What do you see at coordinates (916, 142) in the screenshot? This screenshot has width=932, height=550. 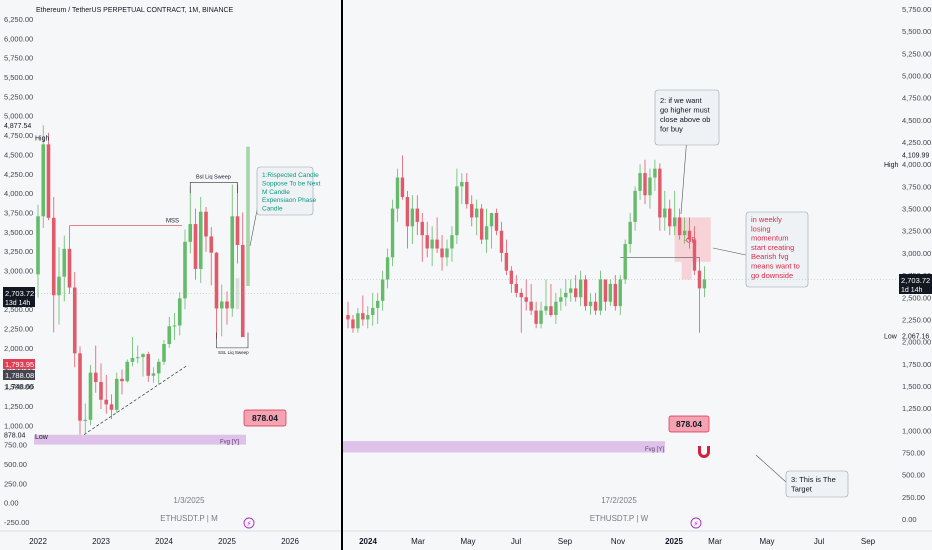 I see `right-price-tick: 4,250.00` at bounding box center [916, 142].